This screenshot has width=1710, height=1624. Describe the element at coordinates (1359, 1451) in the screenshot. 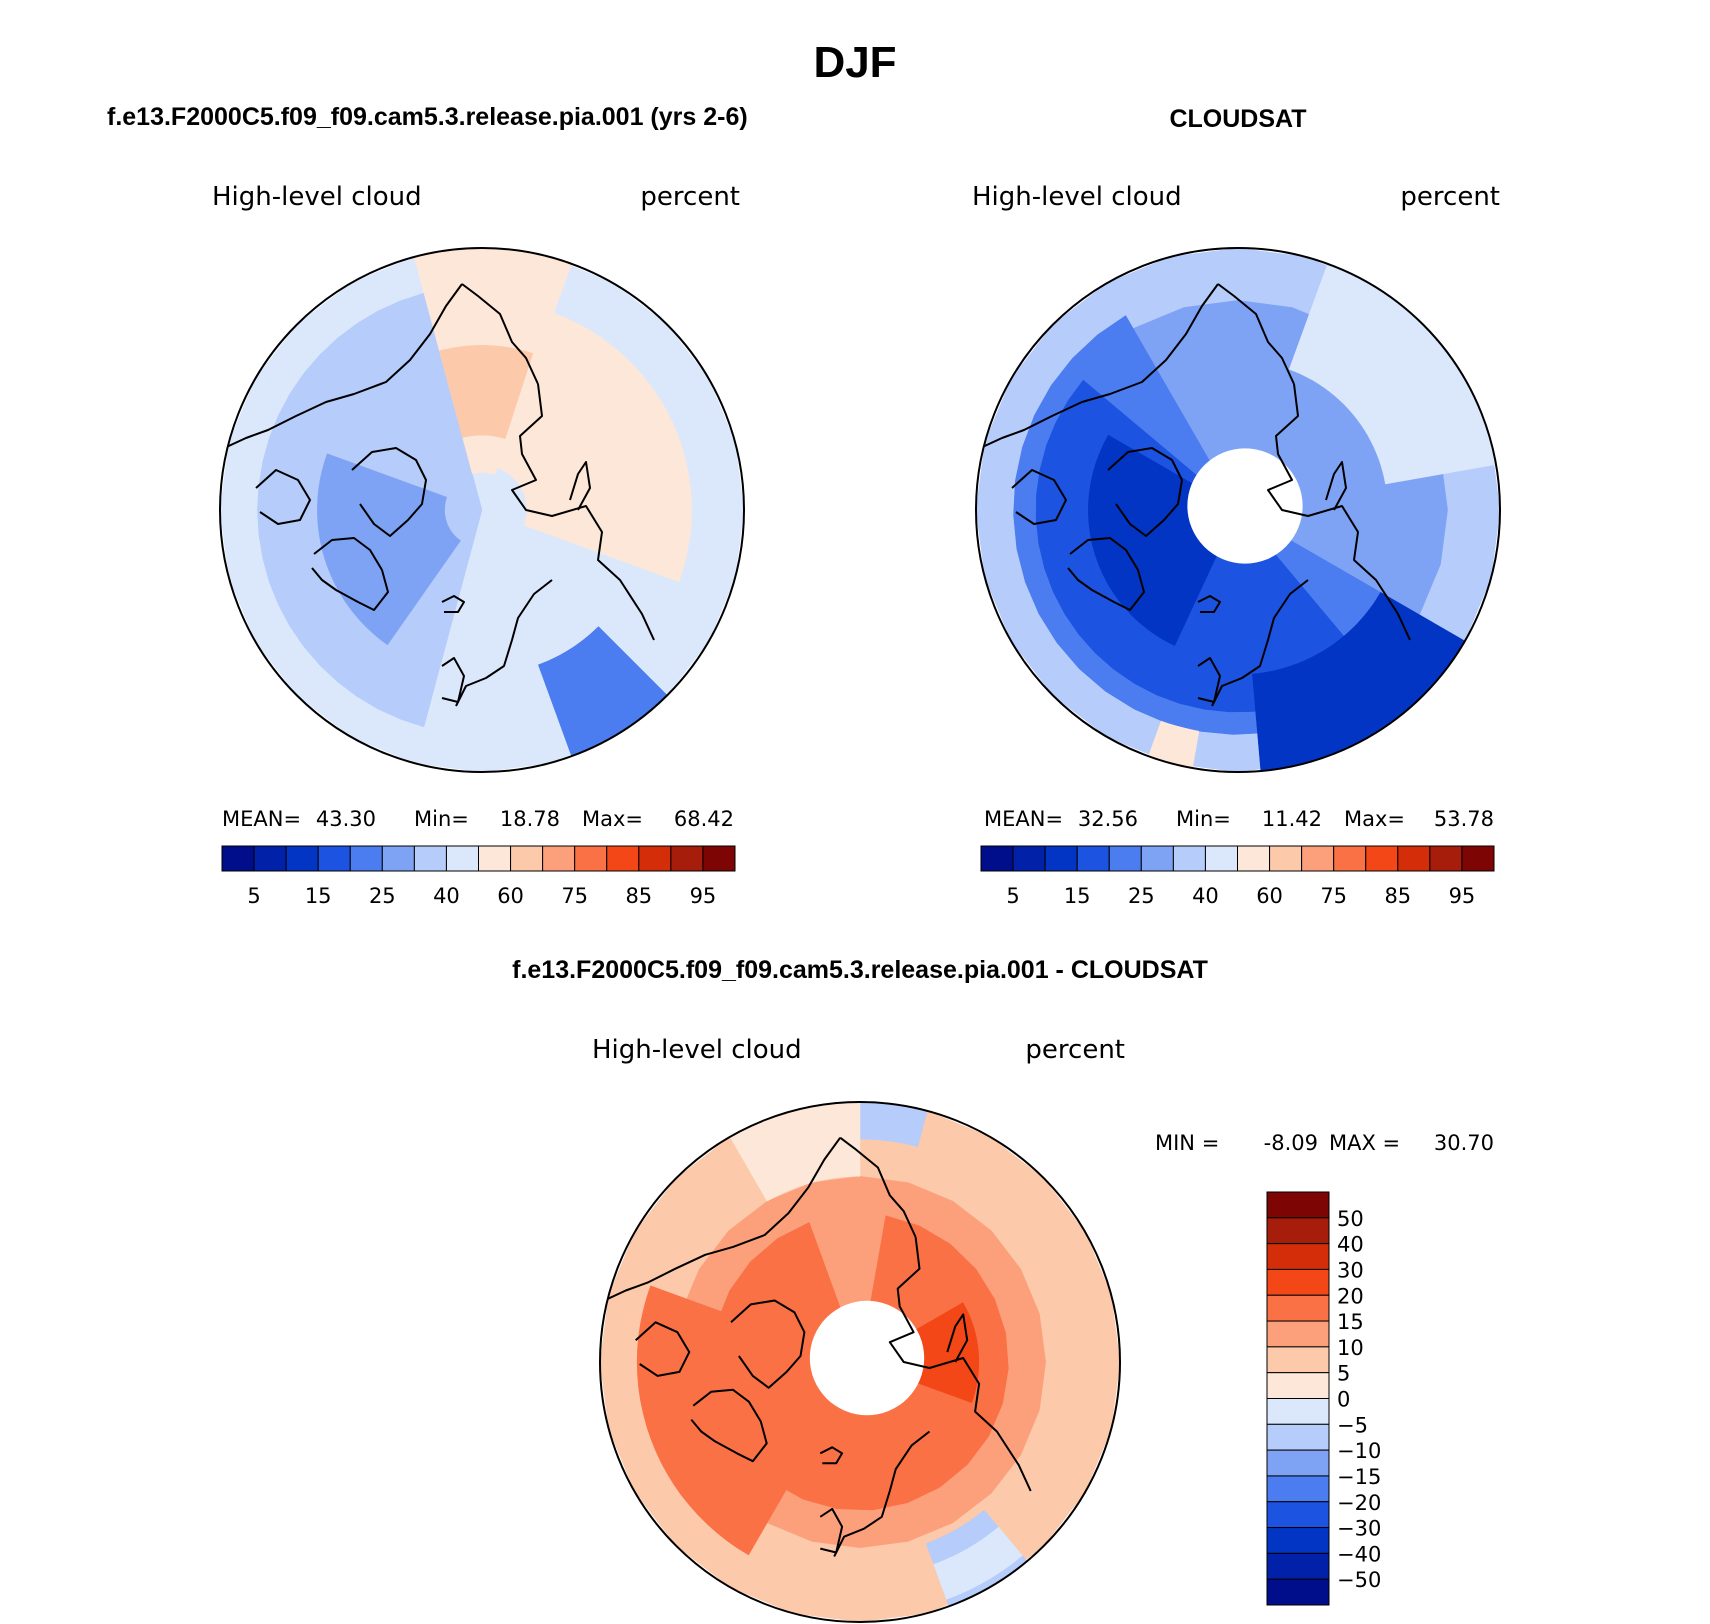

I see `panel-difference-colorbar-tick-label: −10` at that location.